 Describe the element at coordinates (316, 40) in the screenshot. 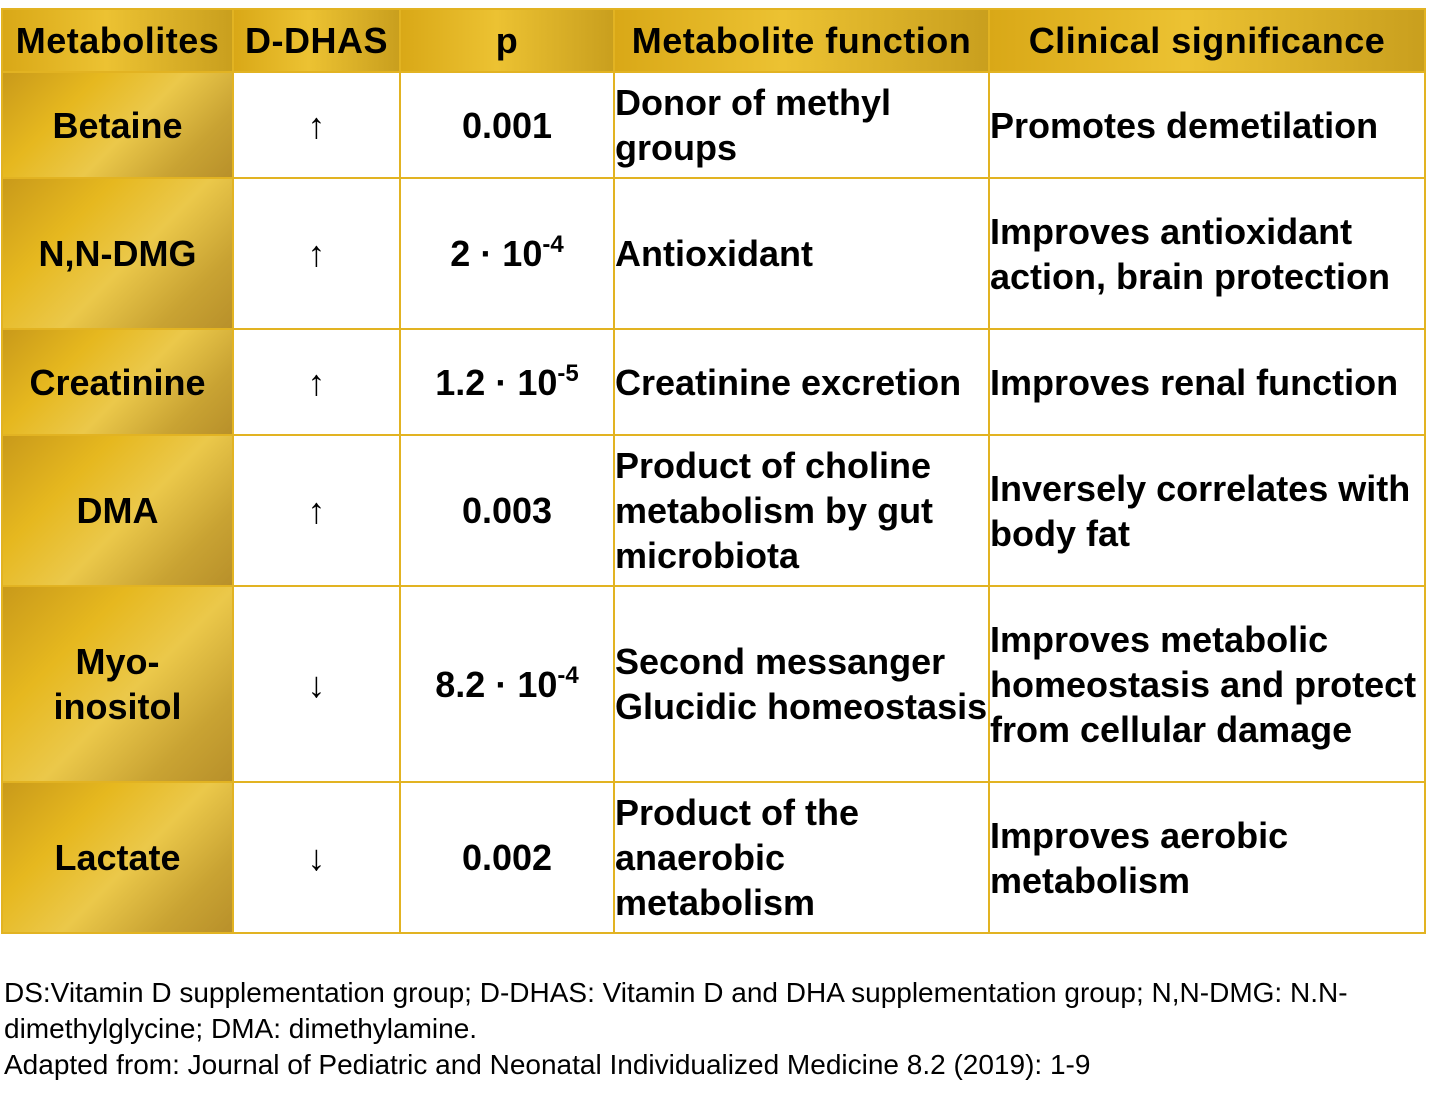

I see `header-d-dhas: D-DHAS` at that location.